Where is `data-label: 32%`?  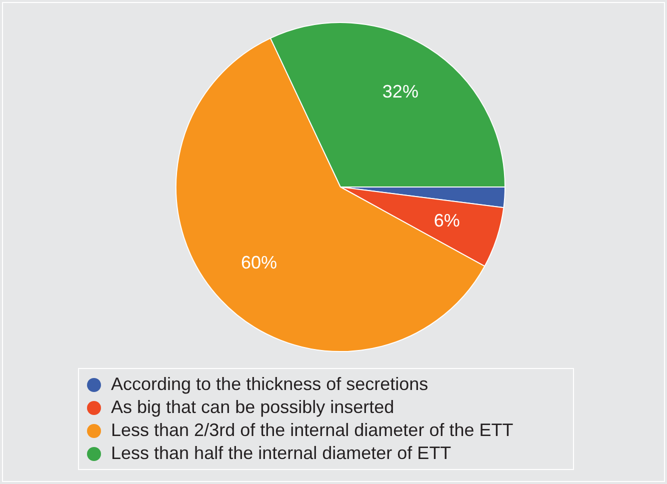 data-label: 32% is located at coordinates (400, 92).